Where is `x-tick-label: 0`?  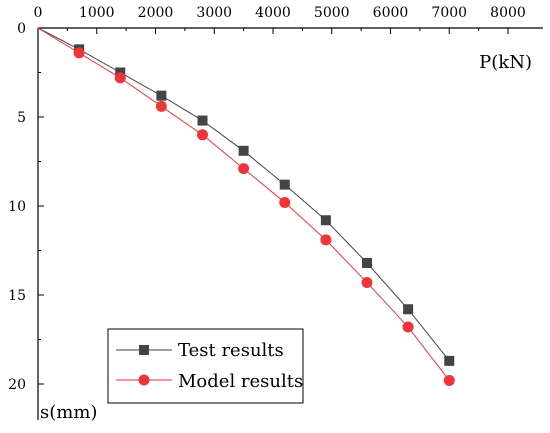
x-tick-label: 0 is located at coordinates (38, 13).